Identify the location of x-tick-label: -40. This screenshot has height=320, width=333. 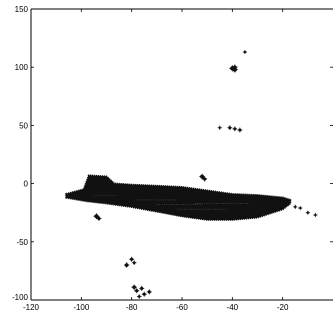
(233, 307).